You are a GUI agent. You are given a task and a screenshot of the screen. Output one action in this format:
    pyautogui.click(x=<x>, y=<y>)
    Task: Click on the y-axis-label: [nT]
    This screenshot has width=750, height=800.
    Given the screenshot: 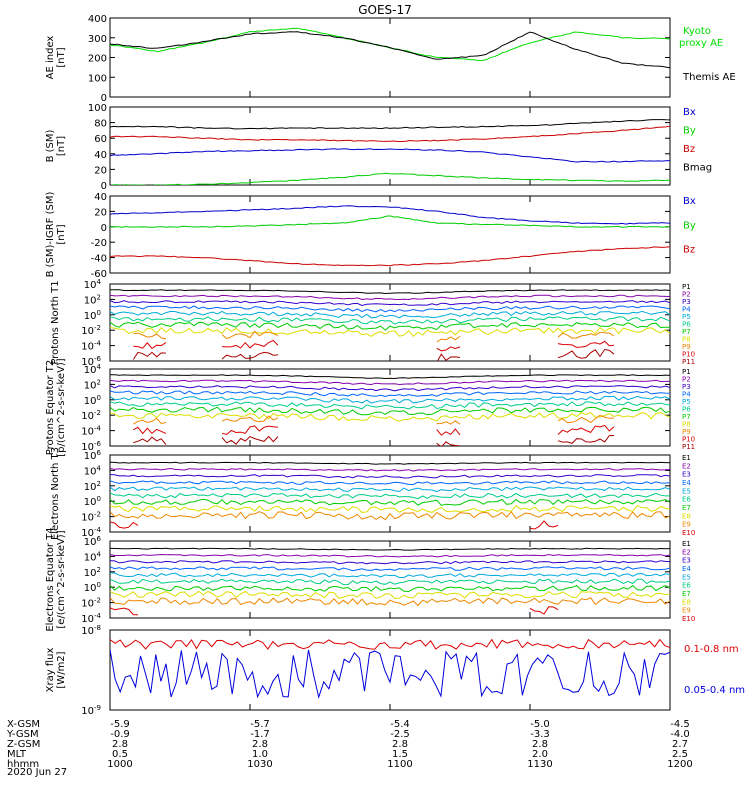 What is the action you would take?
    pyautogui.click(x=61, y=234)
    